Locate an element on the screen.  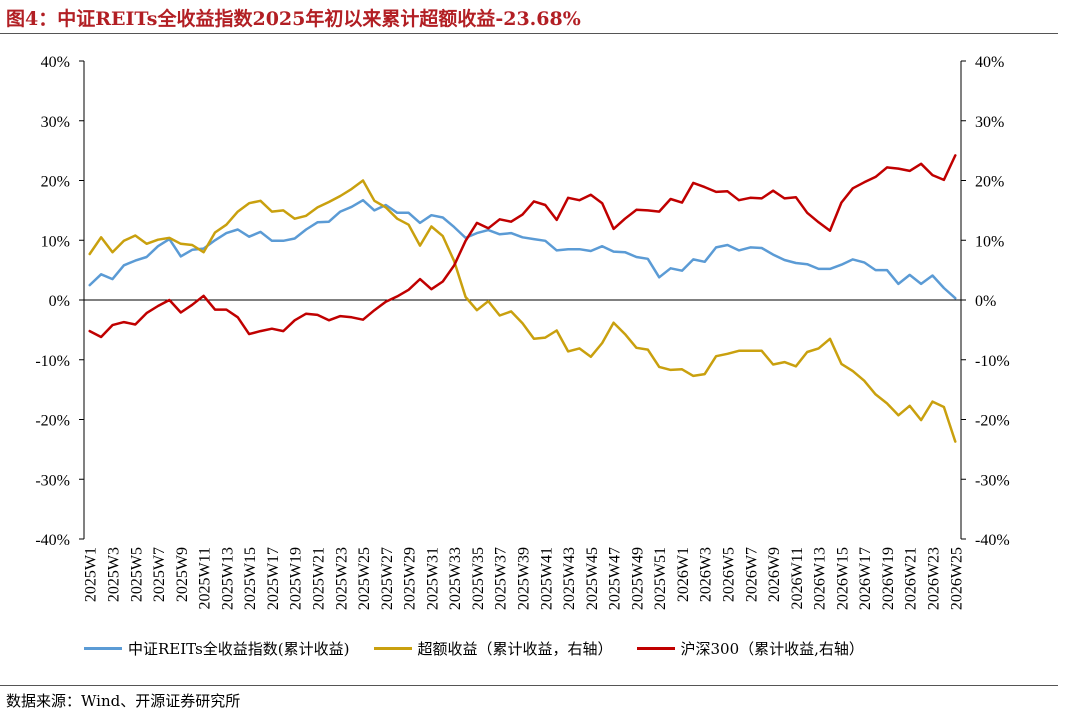
title-divider is located at coordinates (529, 33).